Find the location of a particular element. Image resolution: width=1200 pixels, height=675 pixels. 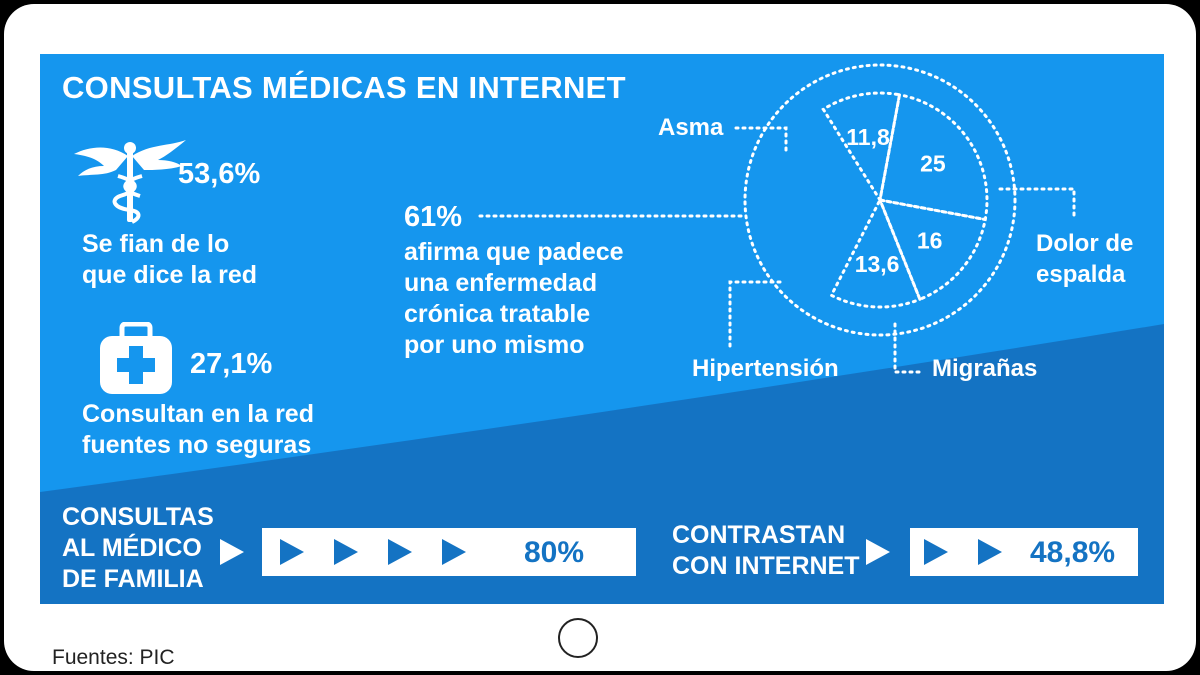

pie-value-label: 25 is located at coordinates (933, 164).